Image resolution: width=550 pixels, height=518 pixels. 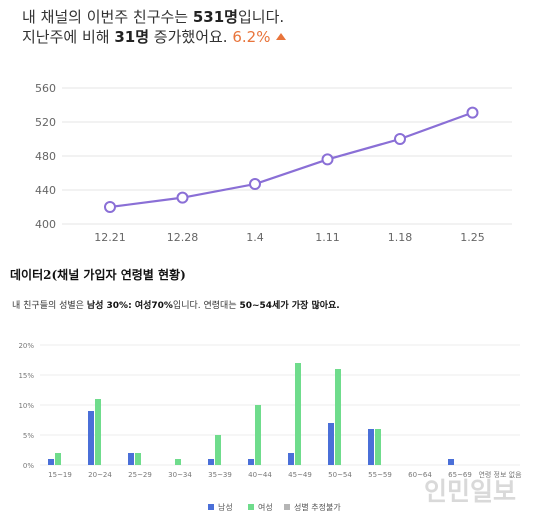 What do you see at coordinates (28, 436) in the screenshot?
I see `y-tick-label: 5%` at bounding box center [28, 436].